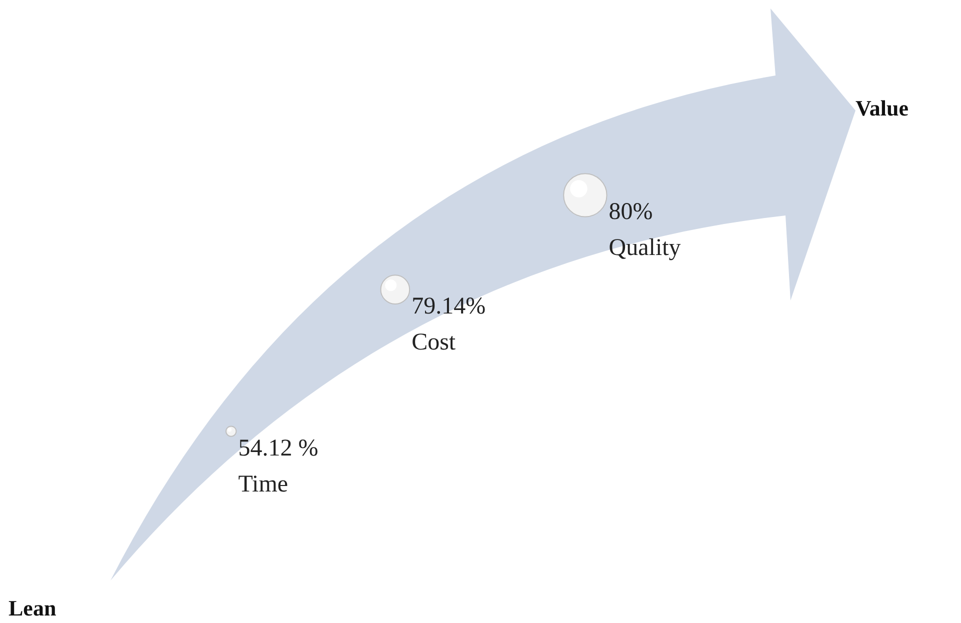 This screenshot has height=623, width=961. Describe the element at coordinates (882, 108) in the screenshot. I see `text: Value` at that location.